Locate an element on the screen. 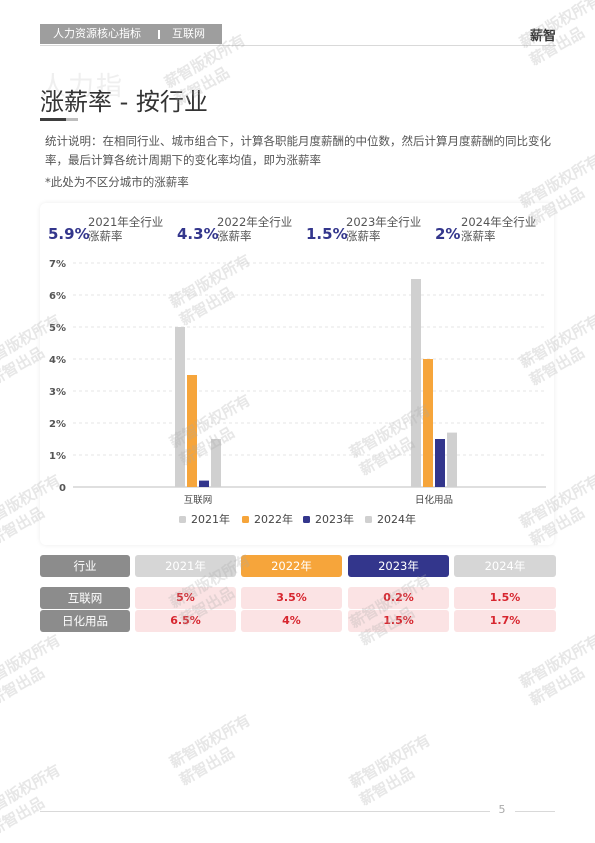 This screenshot has height=843, width=595. y-tick-label: 3% is located at coordinates (57, 392).